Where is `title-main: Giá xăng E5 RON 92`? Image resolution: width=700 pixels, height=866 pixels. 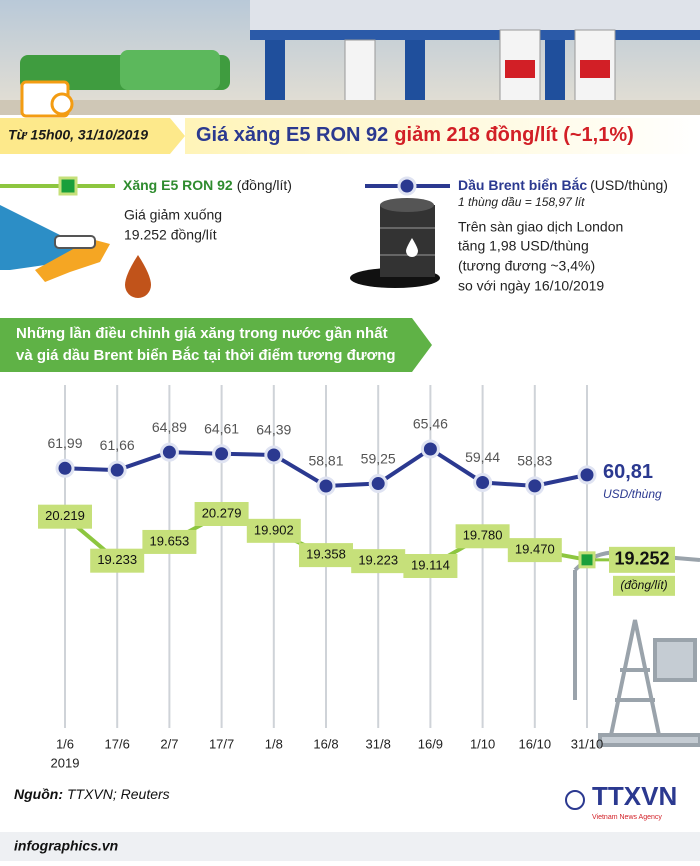 title-main: Giá xăng E5 RON 92 is located at coordinates (292, 135).